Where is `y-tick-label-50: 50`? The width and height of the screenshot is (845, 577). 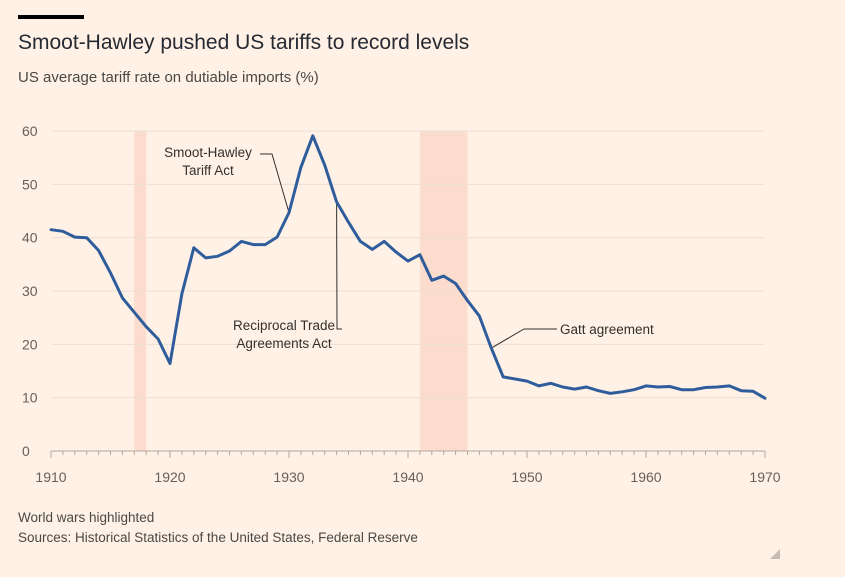 y-tick-label-50: 50 is located at coordinates (30, 184).